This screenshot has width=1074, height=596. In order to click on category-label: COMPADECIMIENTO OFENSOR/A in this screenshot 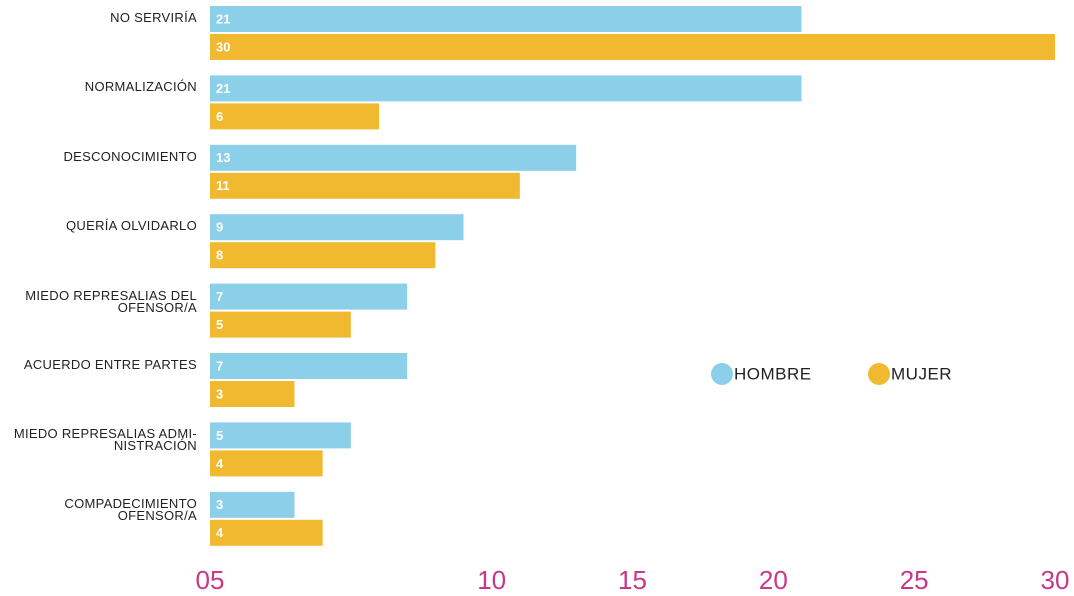, I will do `click(130, 509)`.